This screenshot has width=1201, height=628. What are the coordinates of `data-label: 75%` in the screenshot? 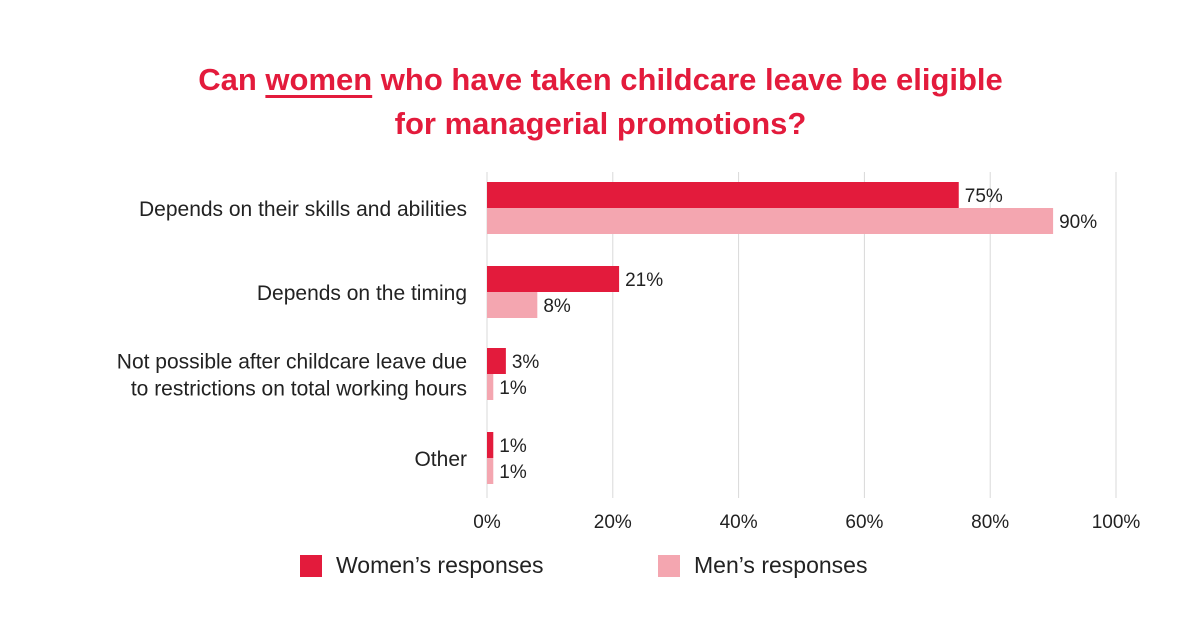 It's located at (984, 196).